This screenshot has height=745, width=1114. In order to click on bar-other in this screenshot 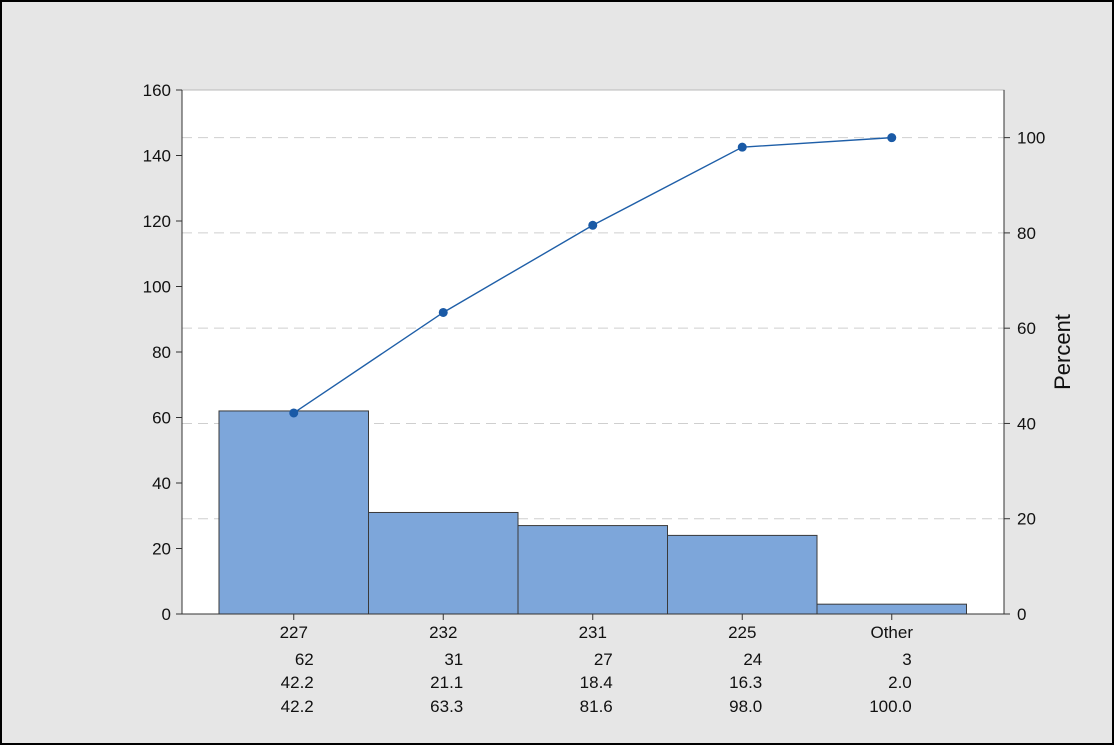, I will do `click(891, 609)`.